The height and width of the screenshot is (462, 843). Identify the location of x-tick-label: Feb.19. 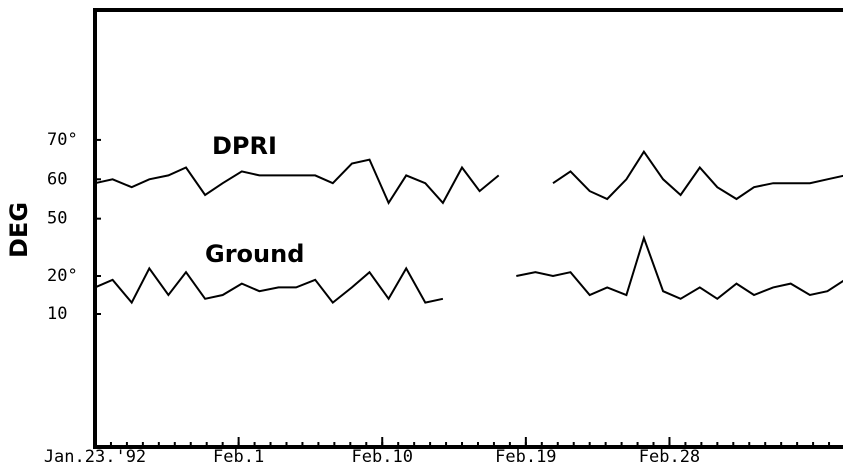
(525, 454).